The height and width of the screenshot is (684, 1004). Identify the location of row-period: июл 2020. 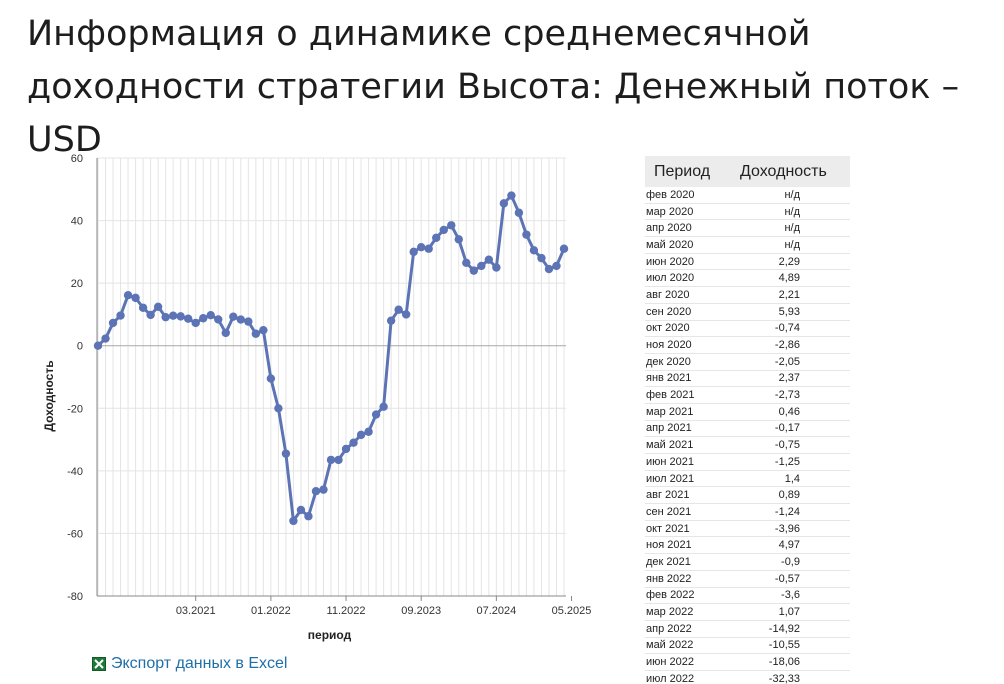
(690, 278).